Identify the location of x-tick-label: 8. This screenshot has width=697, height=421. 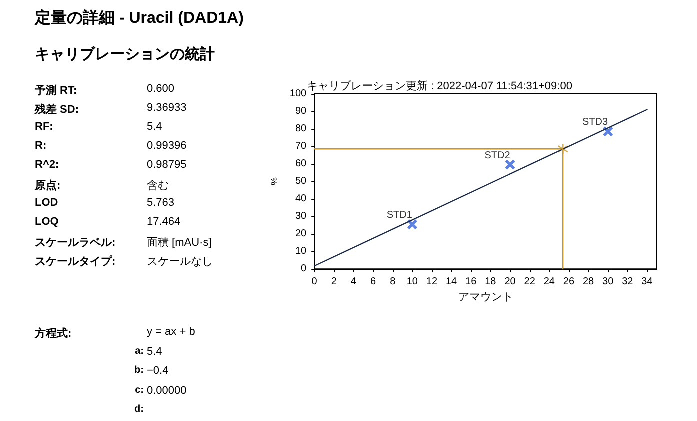
(393, 282).